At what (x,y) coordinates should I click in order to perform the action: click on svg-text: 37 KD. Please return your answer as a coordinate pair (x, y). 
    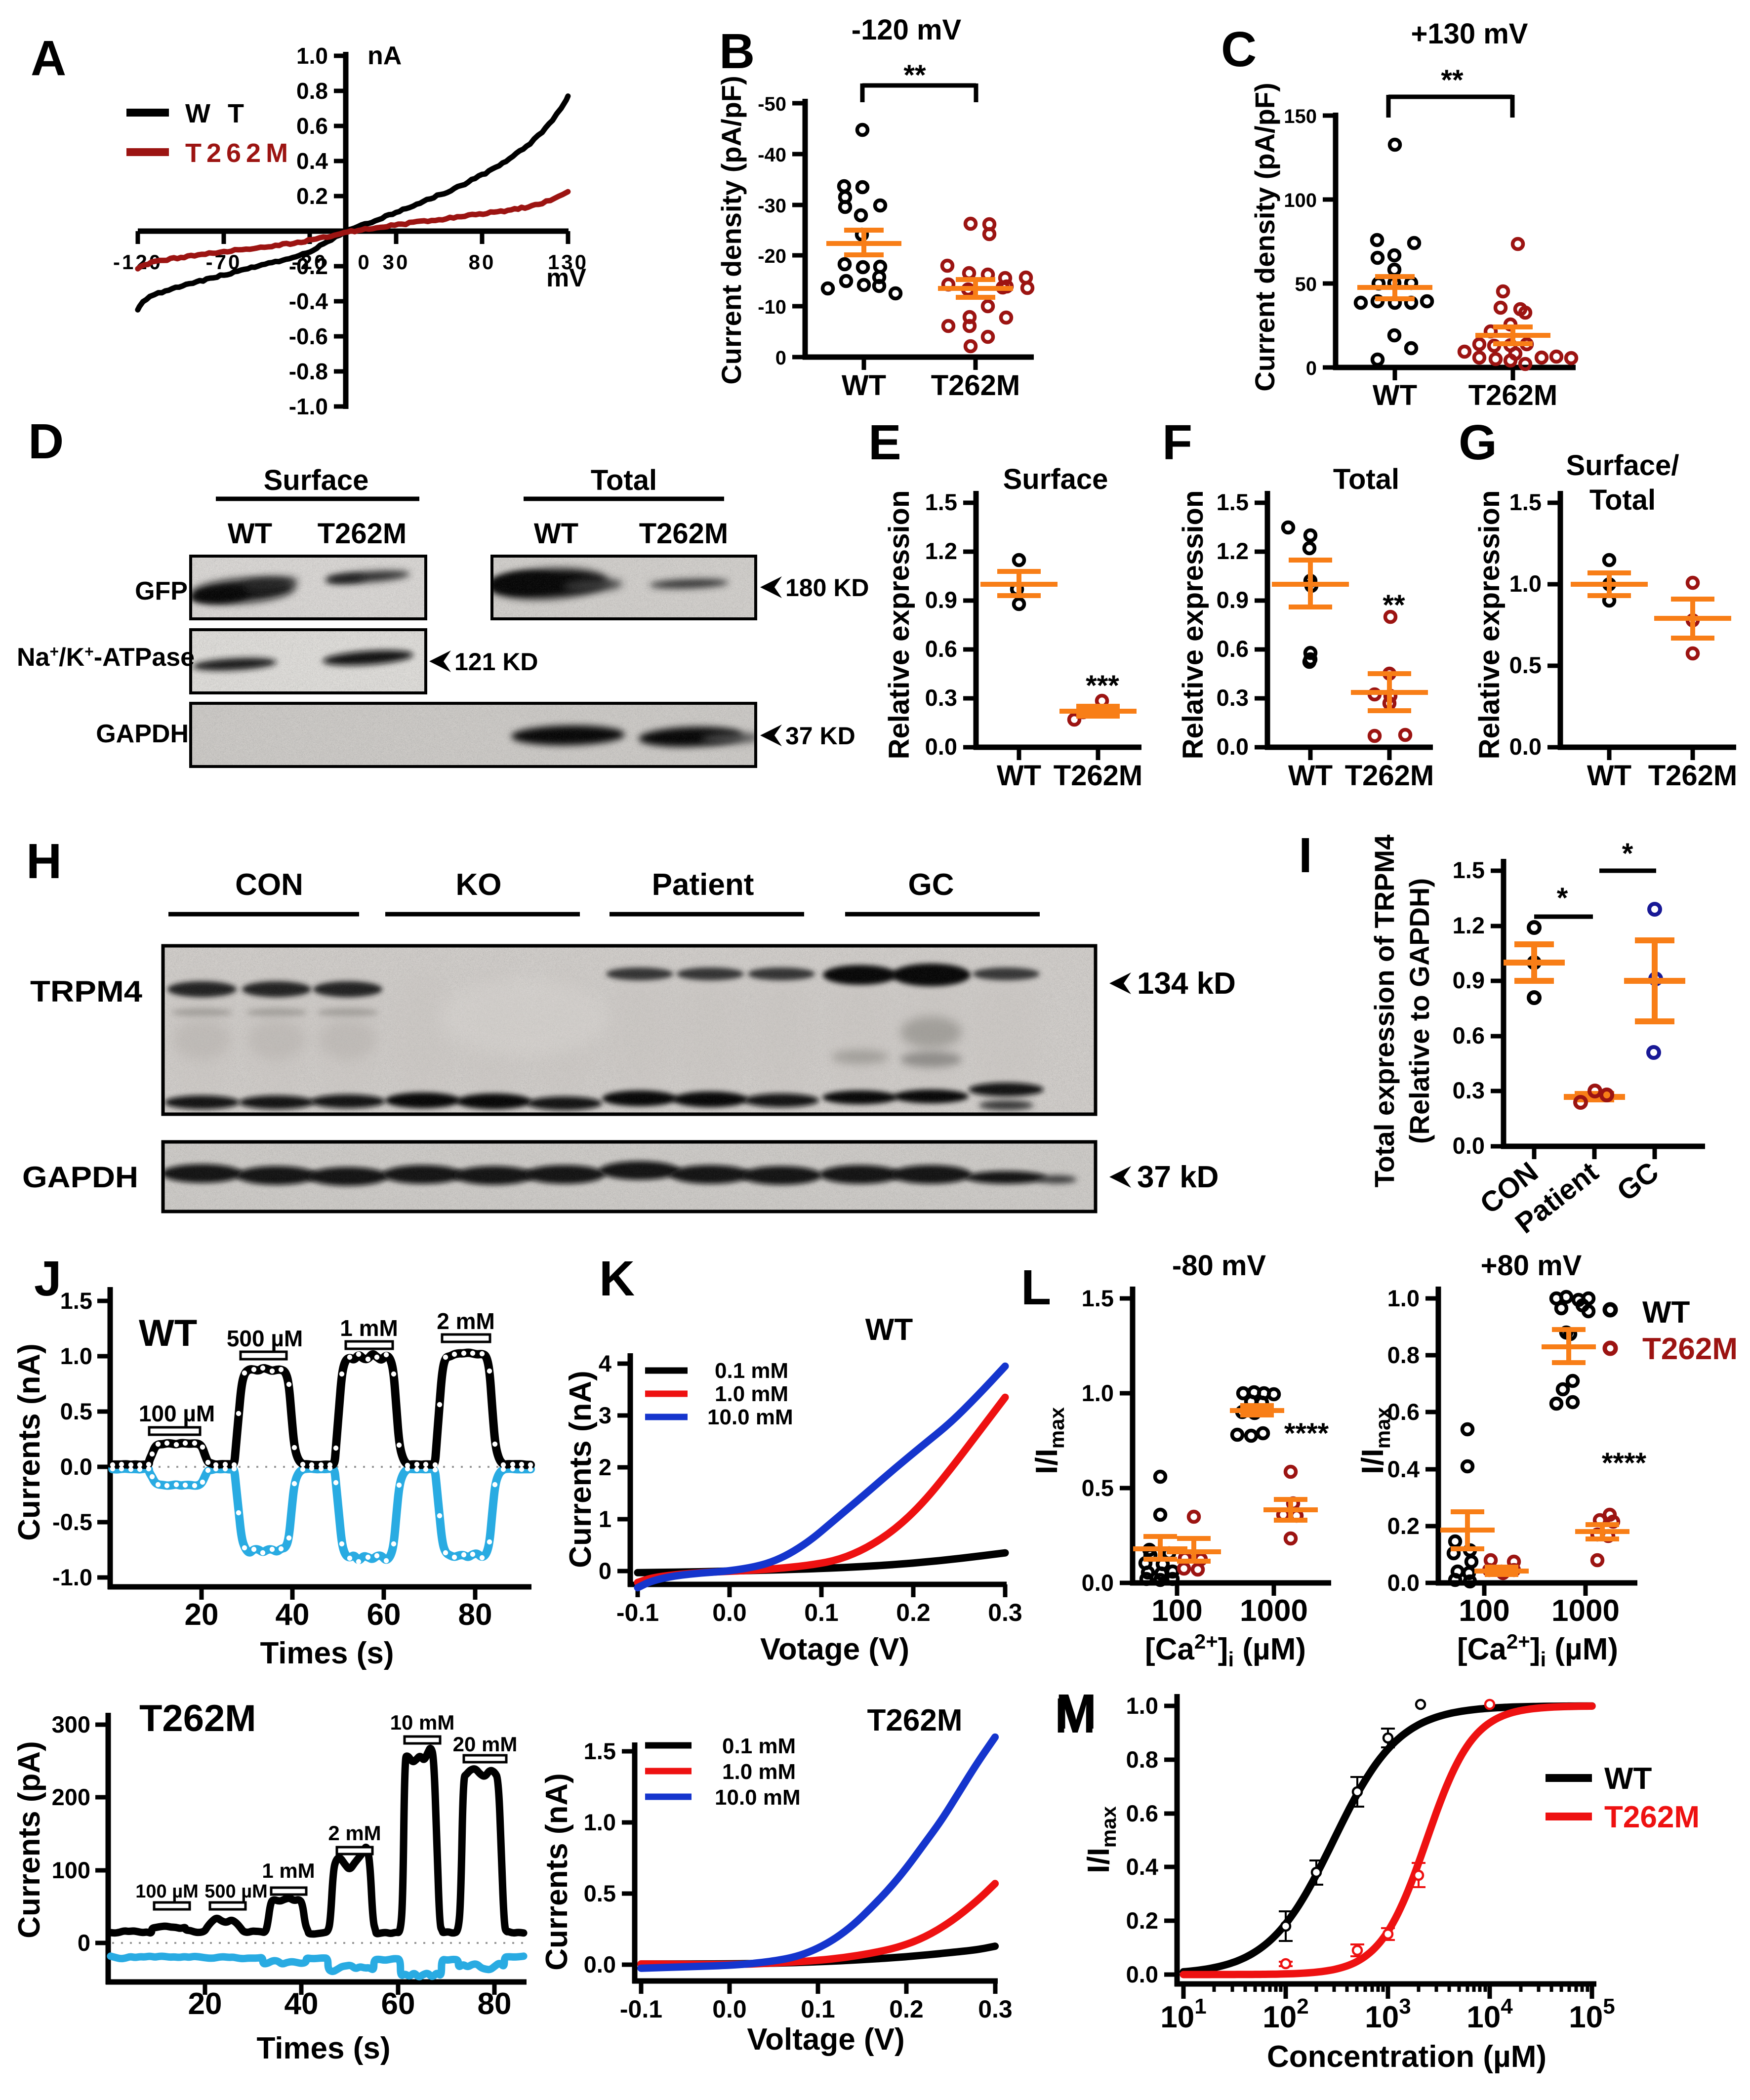
    Looking at the image, I should click on (820, 736).